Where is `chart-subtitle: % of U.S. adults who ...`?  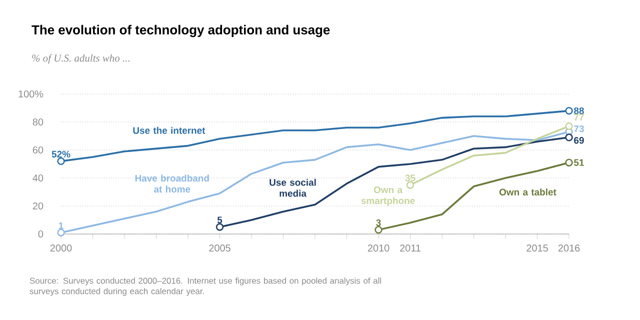
chart-subtitle: % of U.S. adults who ... is located at coordinates (81, 59).